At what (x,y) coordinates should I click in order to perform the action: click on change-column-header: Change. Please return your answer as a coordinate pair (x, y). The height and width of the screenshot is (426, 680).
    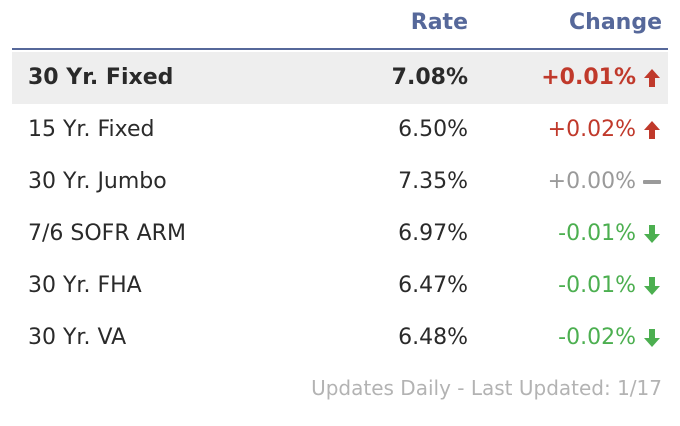
    Looking at the image, I should click on (615, 22).